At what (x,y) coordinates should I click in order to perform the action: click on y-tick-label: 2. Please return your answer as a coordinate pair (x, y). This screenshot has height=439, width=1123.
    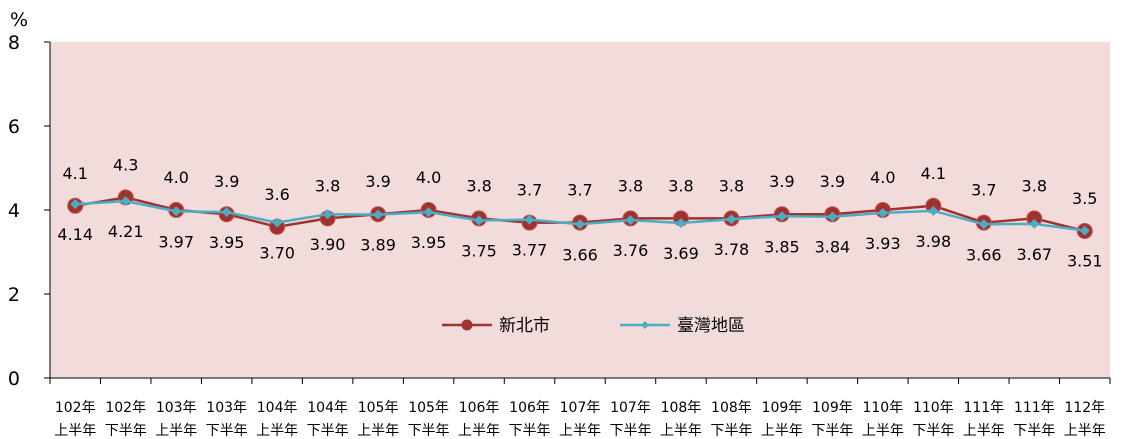
    Looking at the image, I should click on (14, 295).